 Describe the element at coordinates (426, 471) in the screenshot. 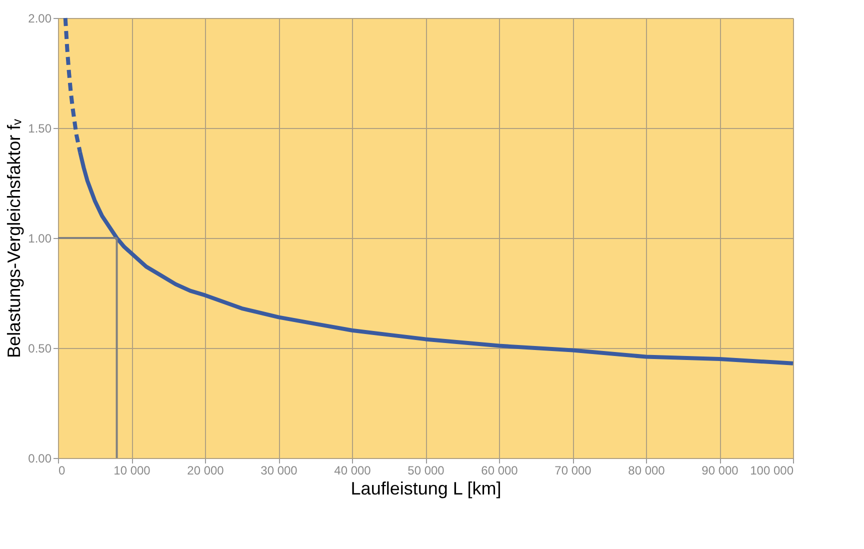

I see `x-tick-label: 50 000` at that location.